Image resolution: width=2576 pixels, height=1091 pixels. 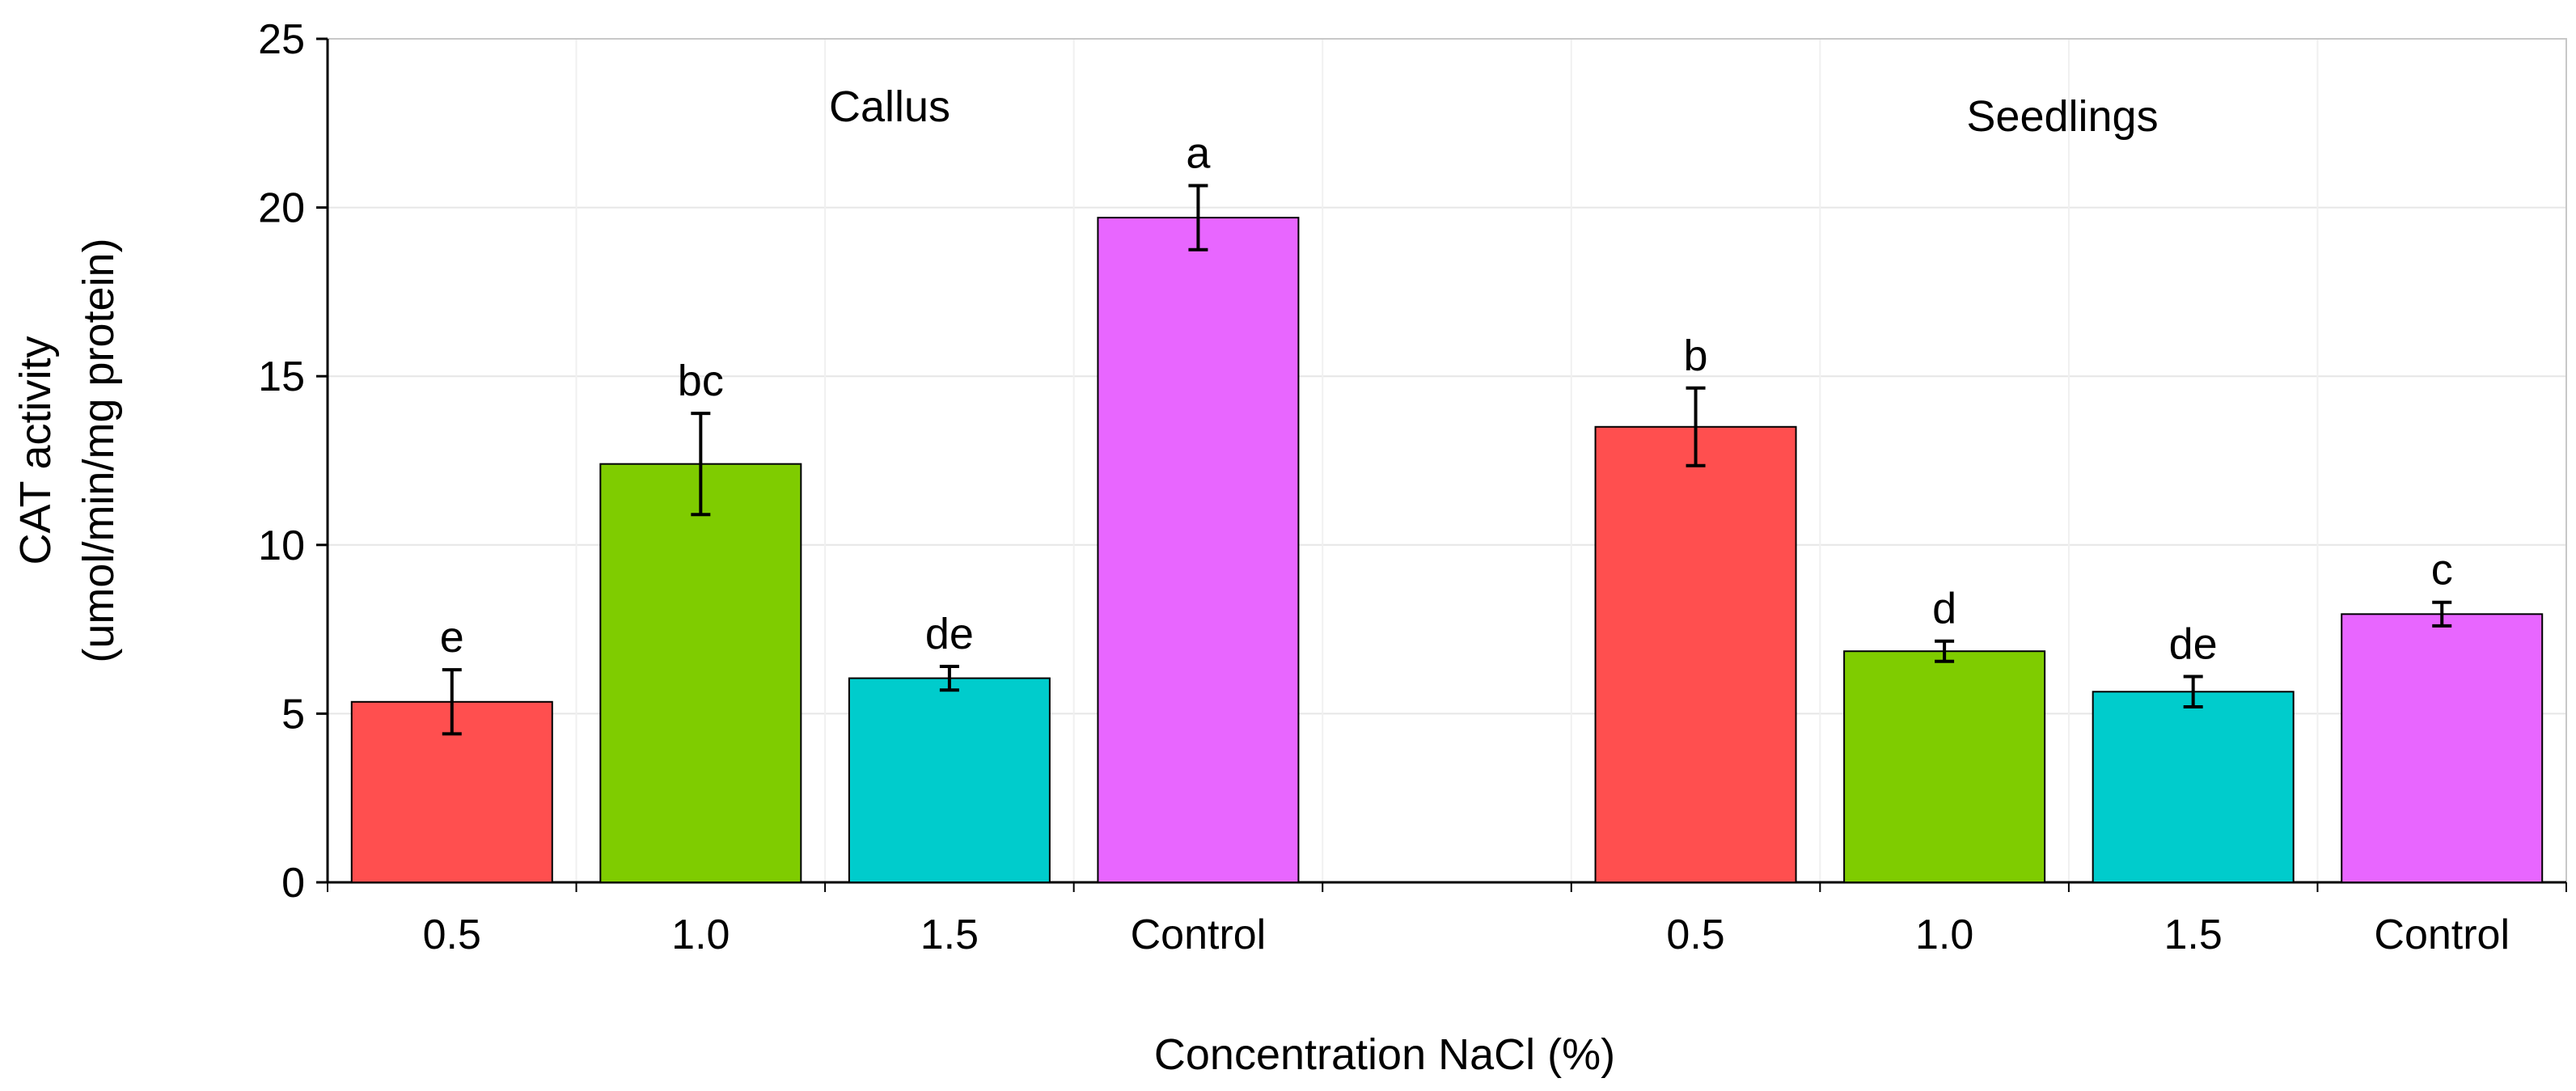 What do you see at coordinates (36, 451) in the screenshot?
I see `y-axis-label: CAT activity` at bounding box center [36, 451].